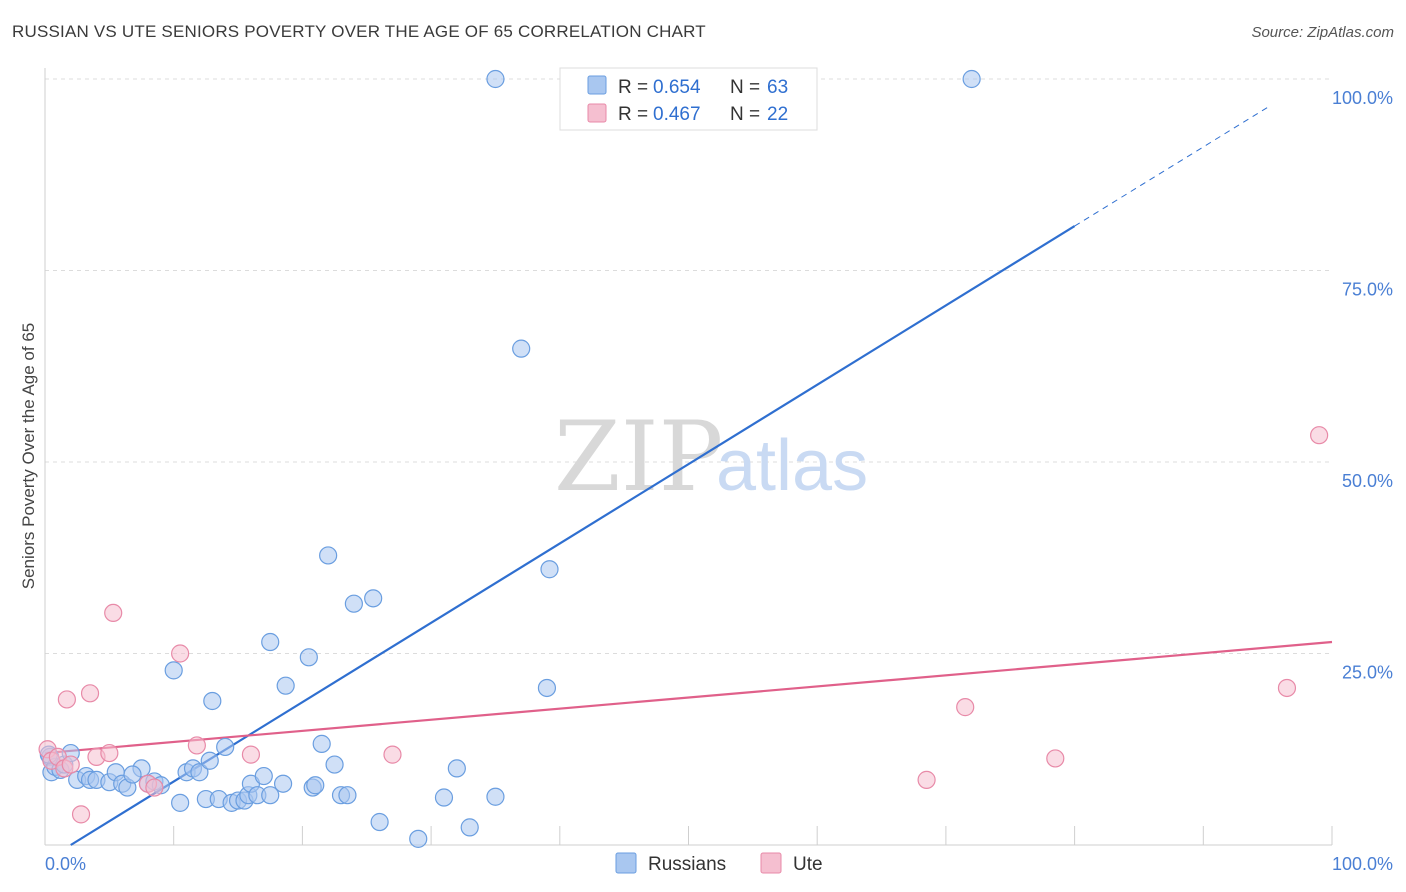 The width and height of the screenshot is (1406, 892). What do you see at coordinates (687, 864) in the screenshot?
I see `legend-label-russians: Russians` at bounding box center [687, 864].